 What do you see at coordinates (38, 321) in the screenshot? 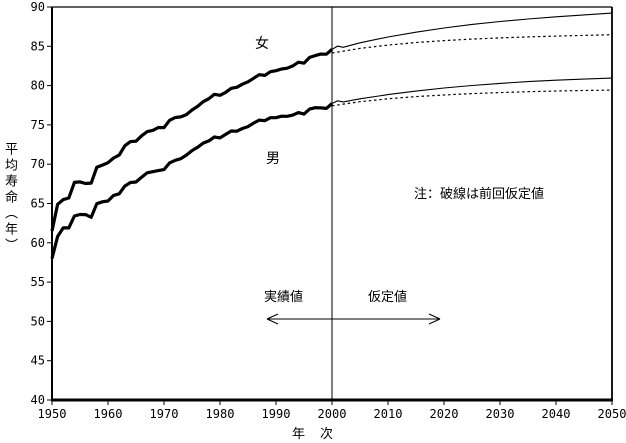
I see `y-tick-label: 50` at bounding box center [38, 321].